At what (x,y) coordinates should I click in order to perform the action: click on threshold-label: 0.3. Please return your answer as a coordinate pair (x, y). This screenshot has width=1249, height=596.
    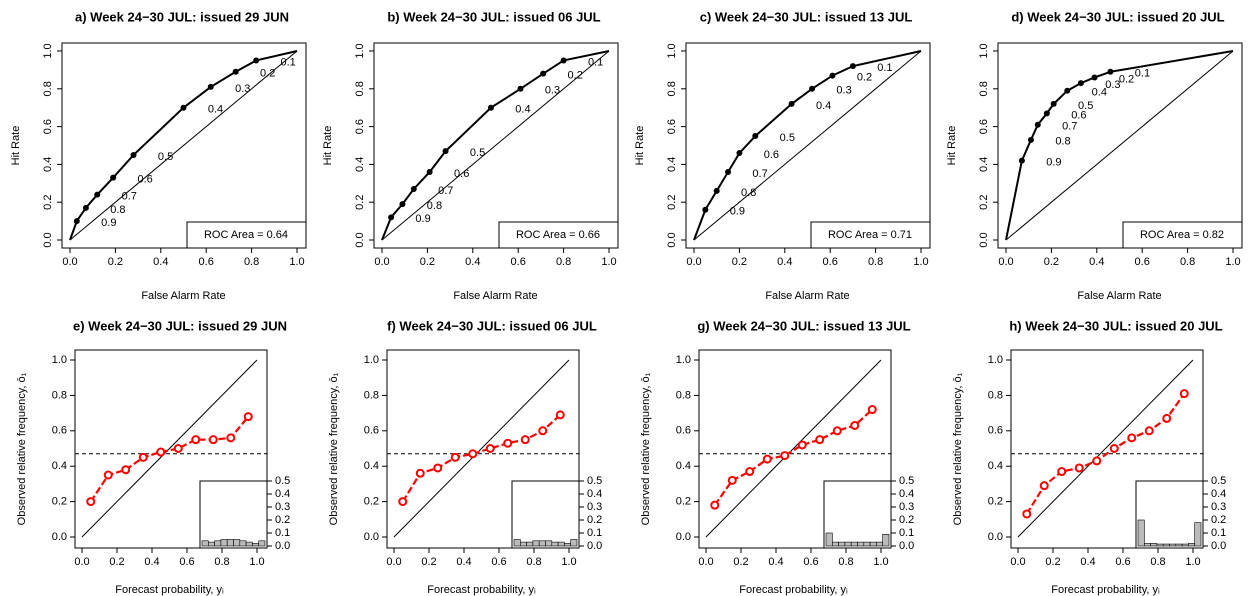
    Looking at the image, I should click on (843, 91).